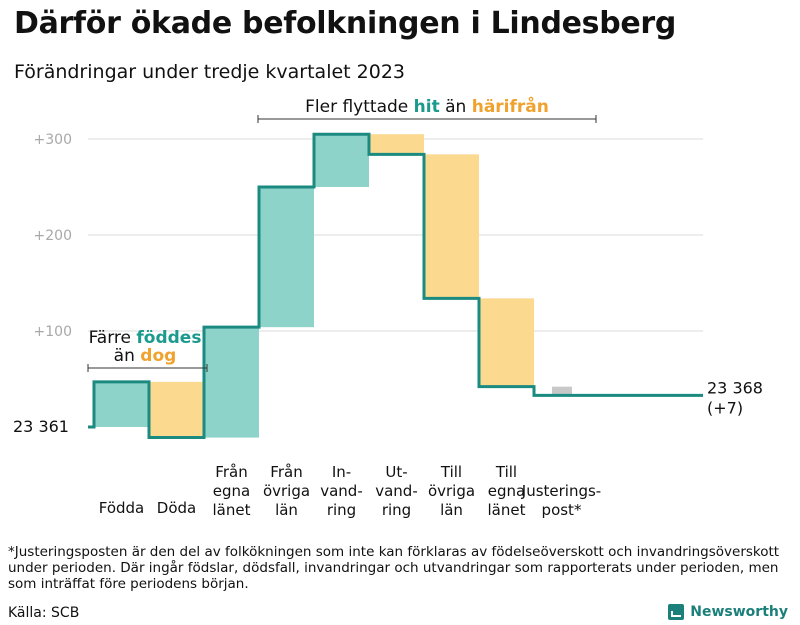 Image resolution: width=800 pixels, height=625 pixels. Describe the element at coordinates (506, 491) in the screenshot. I see `x-label-till-egna-lanet-1: egna` at that location.